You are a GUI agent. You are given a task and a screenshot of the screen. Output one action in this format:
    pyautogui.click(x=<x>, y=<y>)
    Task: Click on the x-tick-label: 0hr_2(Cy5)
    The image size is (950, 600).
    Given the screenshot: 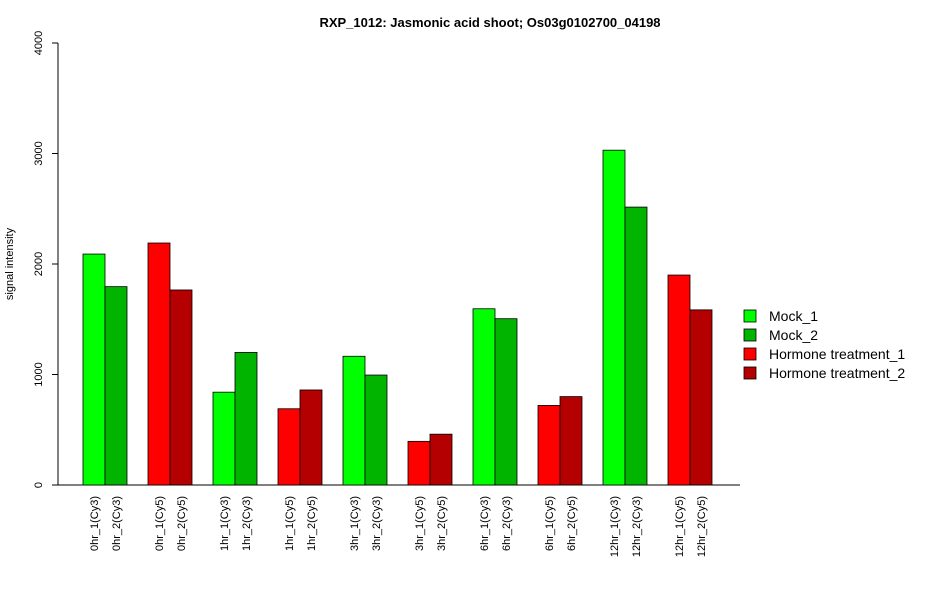 What is the action you would take?
    pyautogui.click(x=182, y=523)
    